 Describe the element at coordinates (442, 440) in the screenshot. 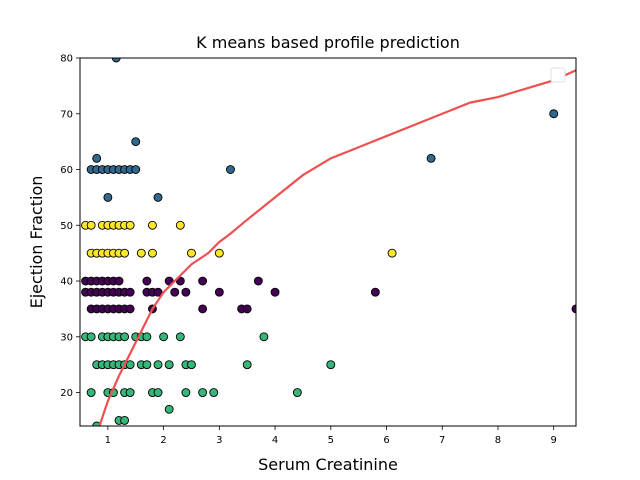

I see `x-tick-label: 7` at that location.